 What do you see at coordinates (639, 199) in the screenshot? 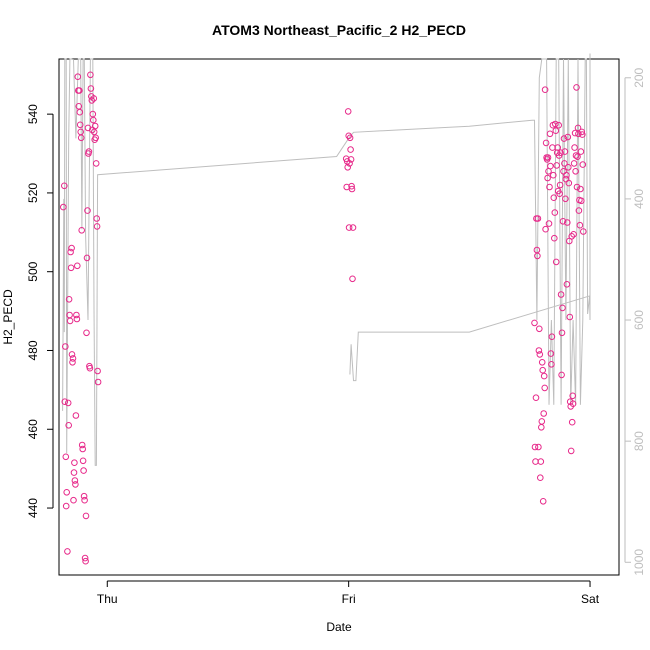
I see `secondary-y-tick-label: 400` at bounding box center [639, 199].